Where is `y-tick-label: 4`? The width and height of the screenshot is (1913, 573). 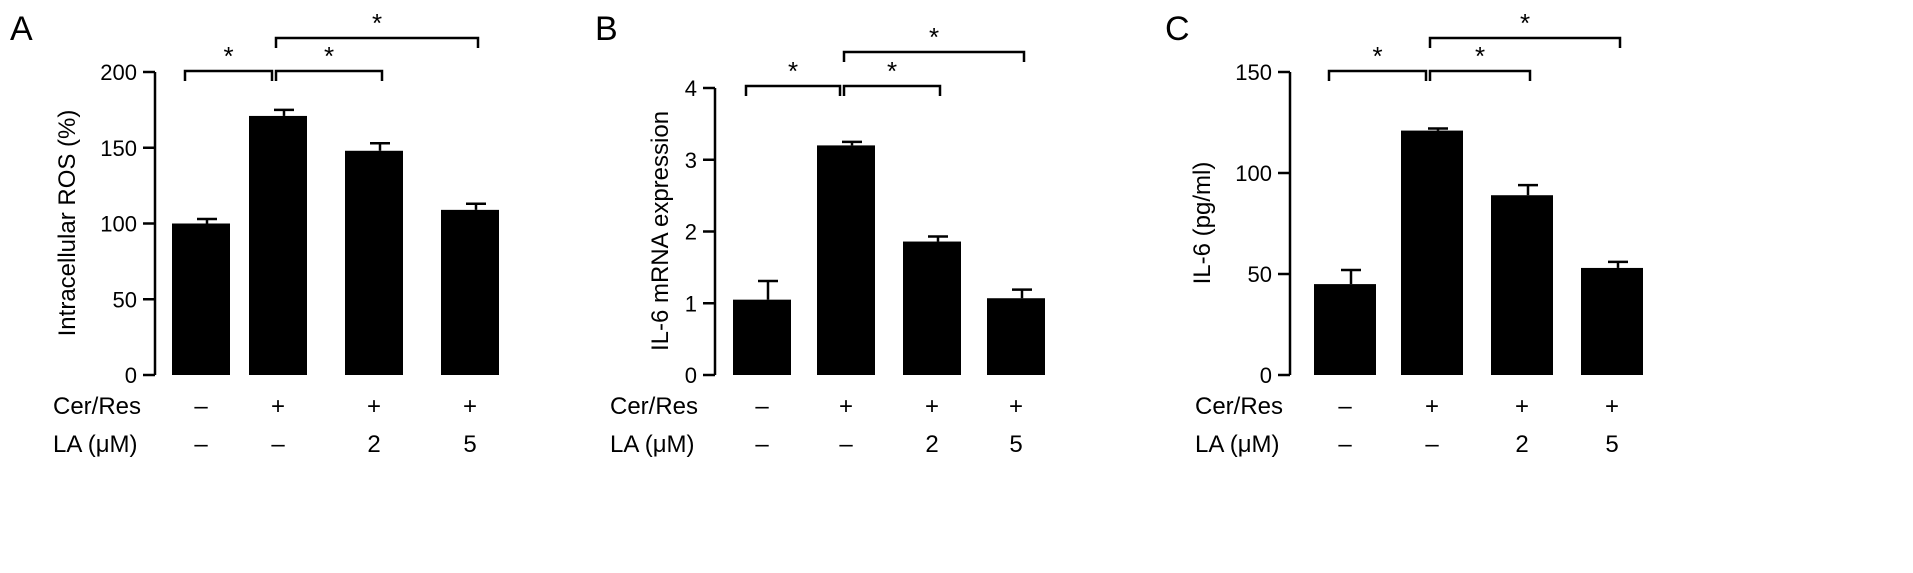 y-tick-label: 4 is located at coordinates (691, 88).